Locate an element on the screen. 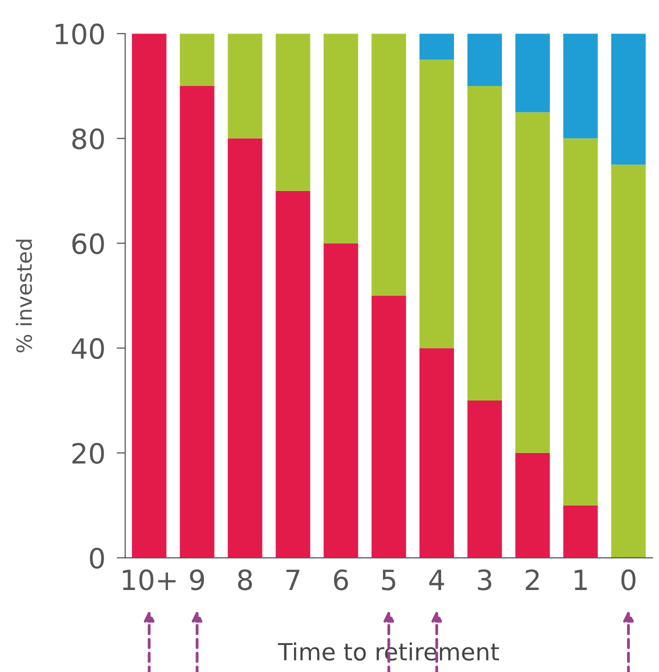  x-tick-label: 10+ is located at coordinates (149, 579).